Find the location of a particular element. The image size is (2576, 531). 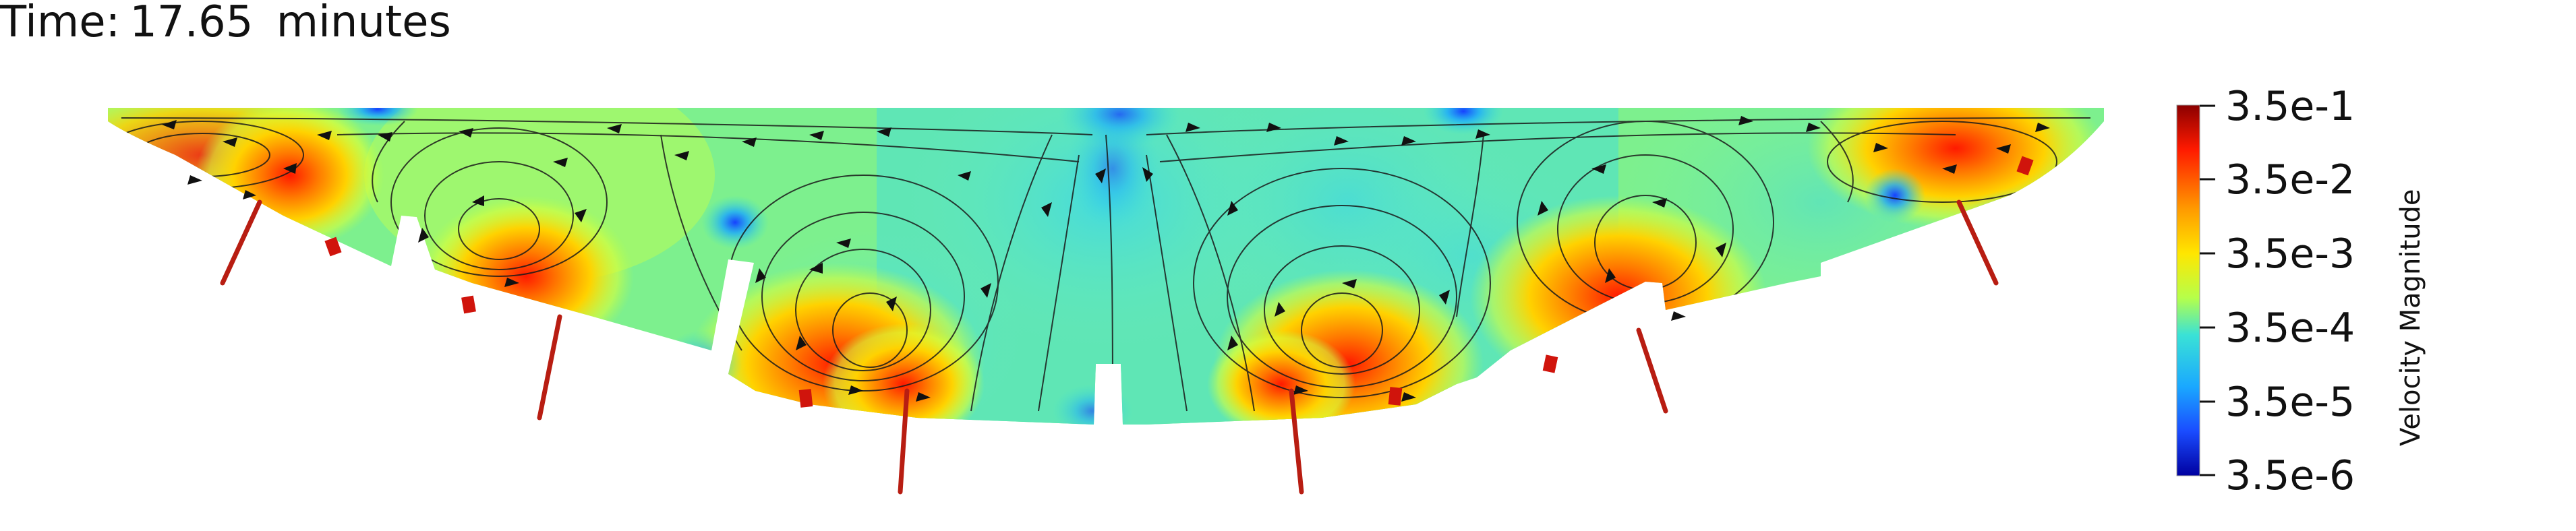

time-label: Time: 17.65 minutes is located at coordinates (231, 23).